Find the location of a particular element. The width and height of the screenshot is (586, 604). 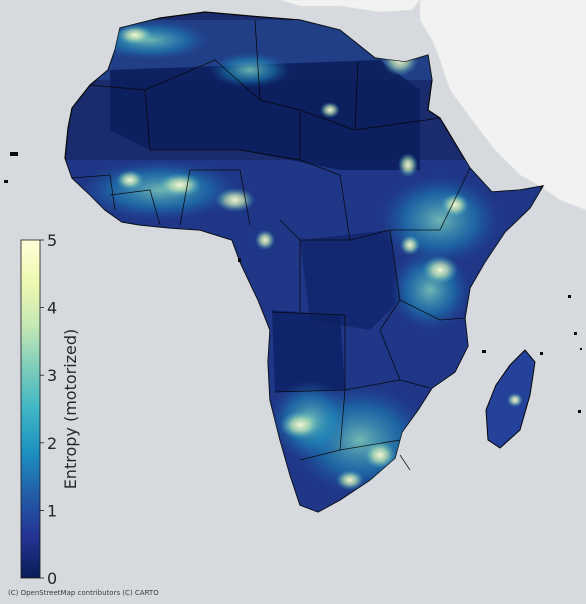

colorbar-ticks: 0 1 2 3 4 5 is located at coordinates (48, 409).